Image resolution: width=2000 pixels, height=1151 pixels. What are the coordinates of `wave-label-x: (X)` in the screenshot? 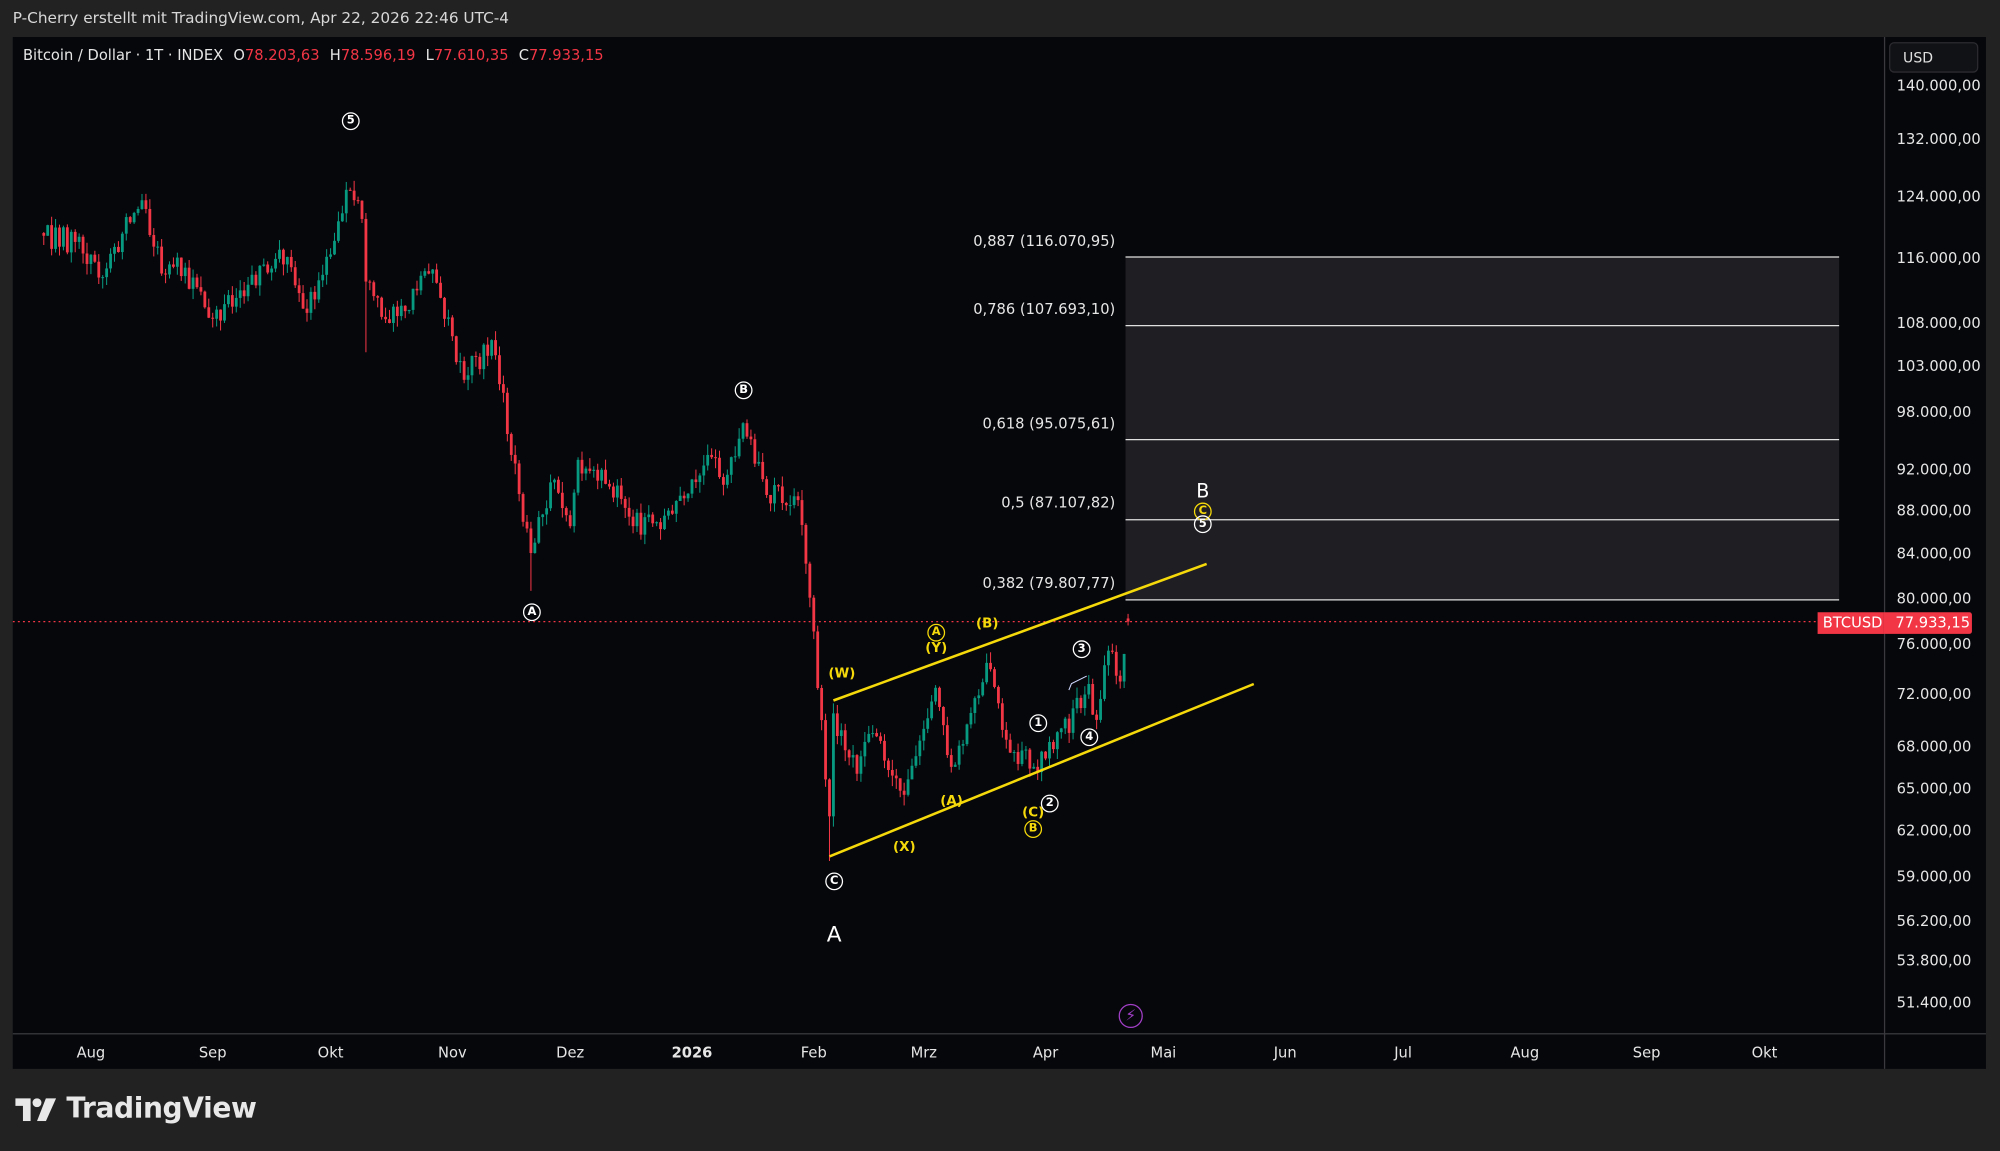 It's located at (904, 847).